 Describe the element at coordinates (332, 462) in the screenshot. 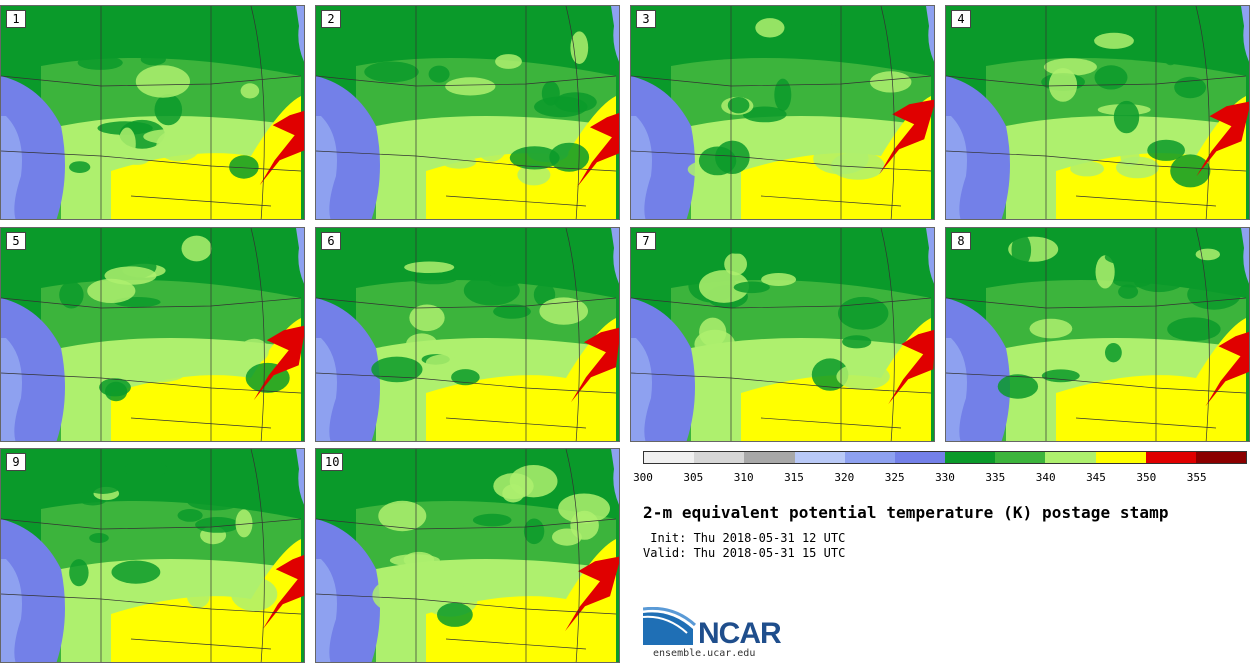

I see `stamp-number-label: 10` at that location.